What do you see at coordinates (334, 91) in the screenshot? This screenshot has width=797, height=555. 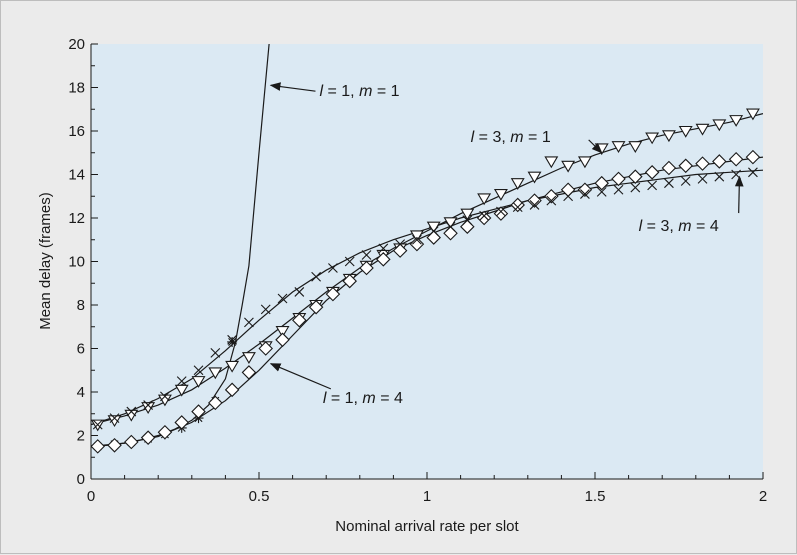 I see `annotation-l1m1: l = 1, m = 1` at bounding box center [334, 91].